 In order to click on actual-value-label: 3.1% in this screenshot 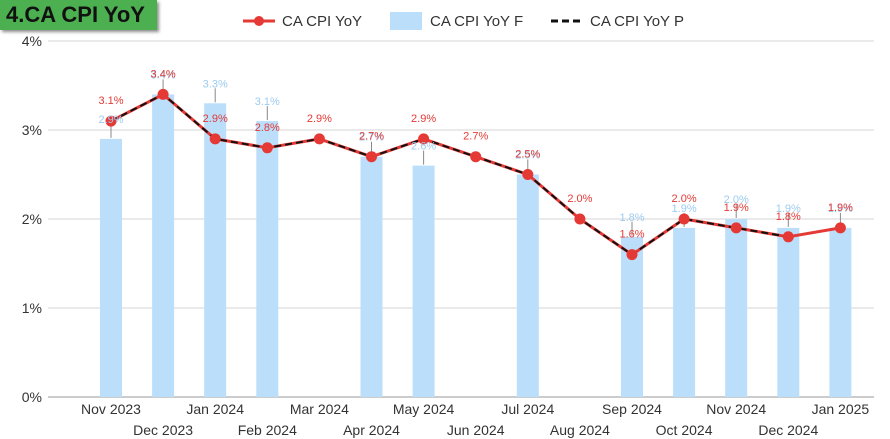, I will do `click(110, 101)`.